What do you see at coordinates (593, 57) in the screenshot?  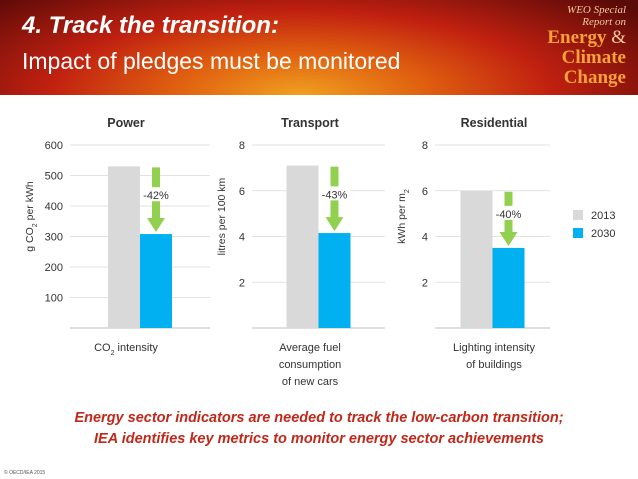 I see `report-brand-climate: Climate` at bounding box center [593, 57].